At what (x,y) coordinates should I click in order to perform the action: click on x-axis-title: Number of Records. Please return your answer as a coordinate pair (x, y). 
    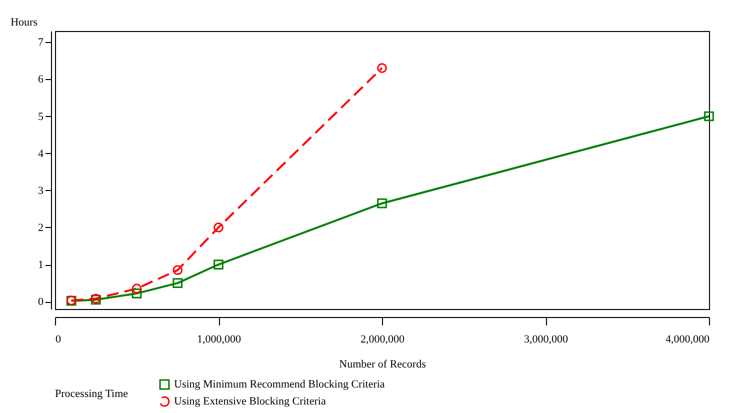
    Looking at the image, I should click on (382, 364).